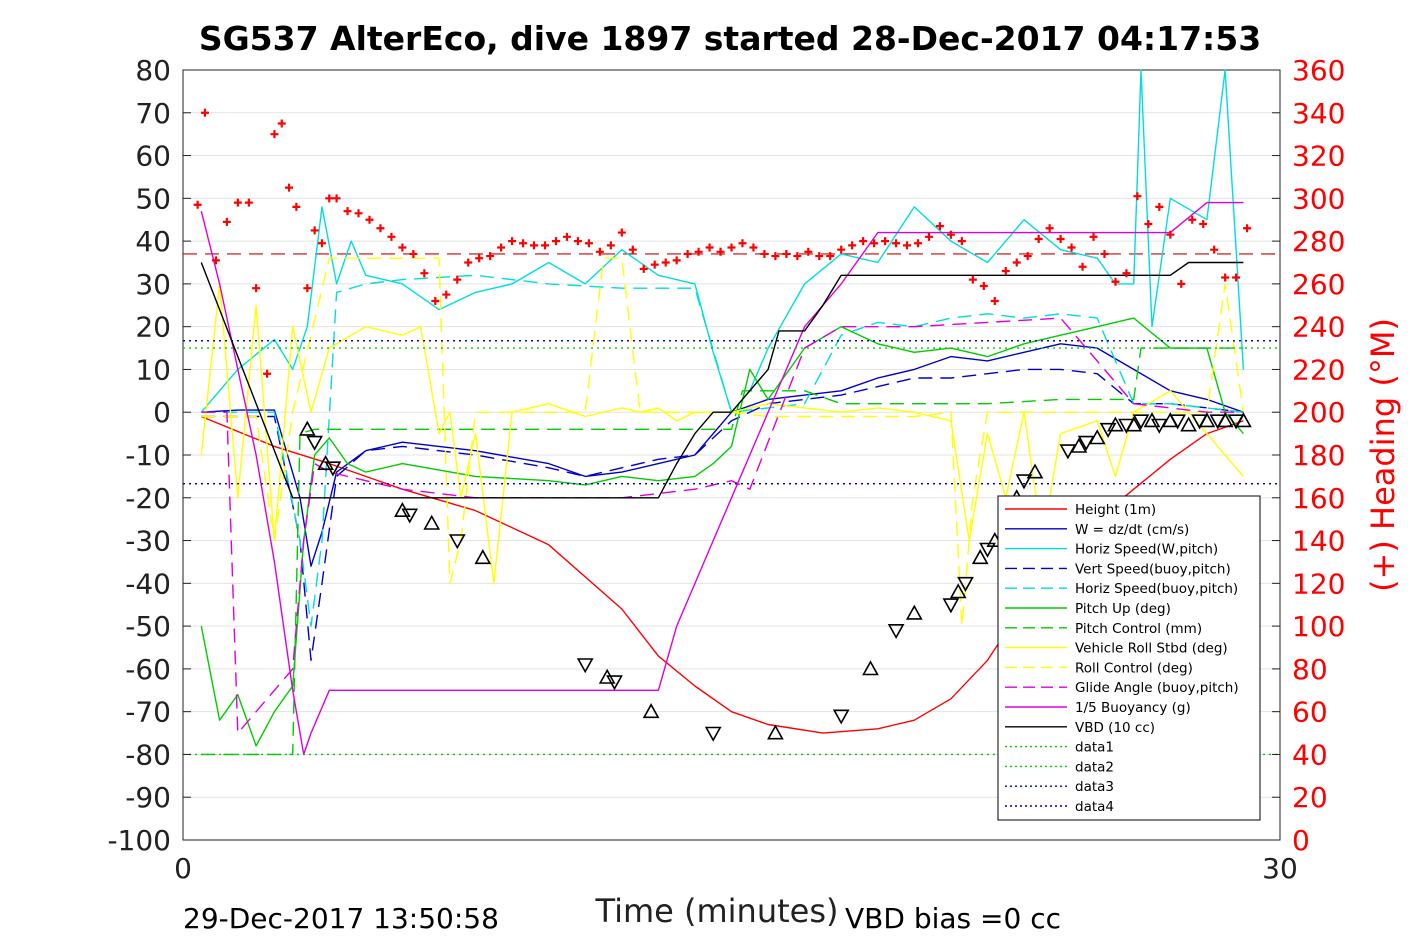 This screenshot has width=1417, height=945. I want to click on y2-tick-label: 360, so click(1318, 70).